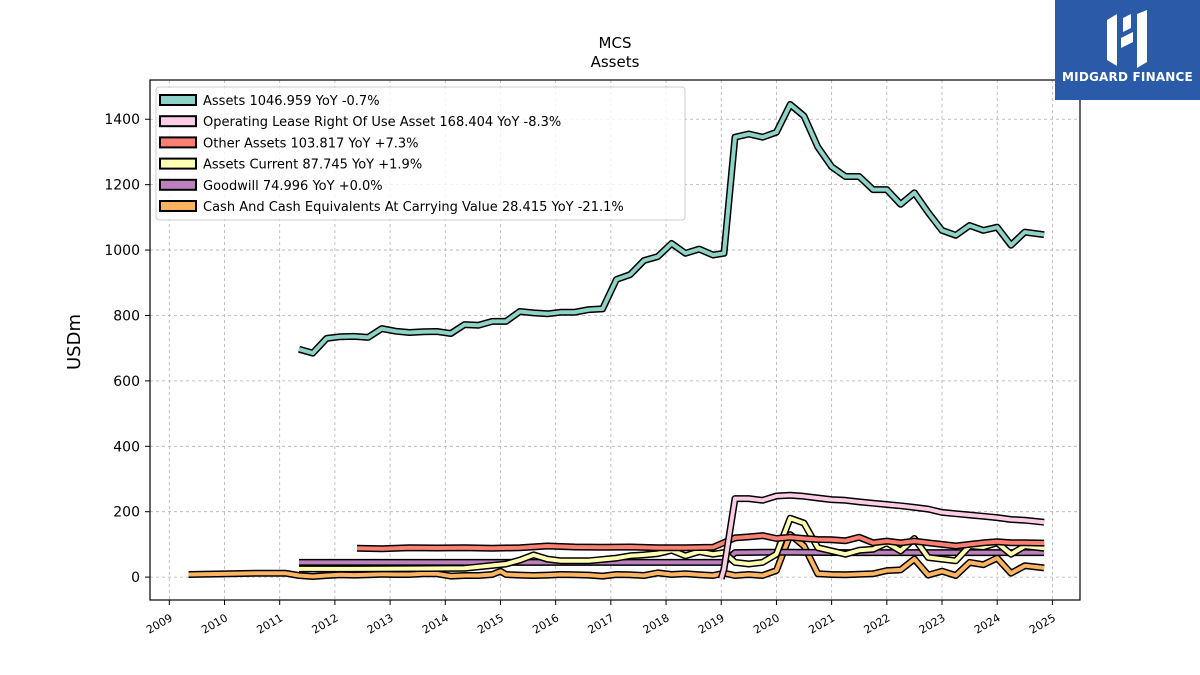 Image resolution: width=1200 pixels, height=675 pixels. Describe the element at coordinates (127, 349) in the screenshot. I see `y-axis: 0 200 400 600 800 1000 1200 1400` at that location.